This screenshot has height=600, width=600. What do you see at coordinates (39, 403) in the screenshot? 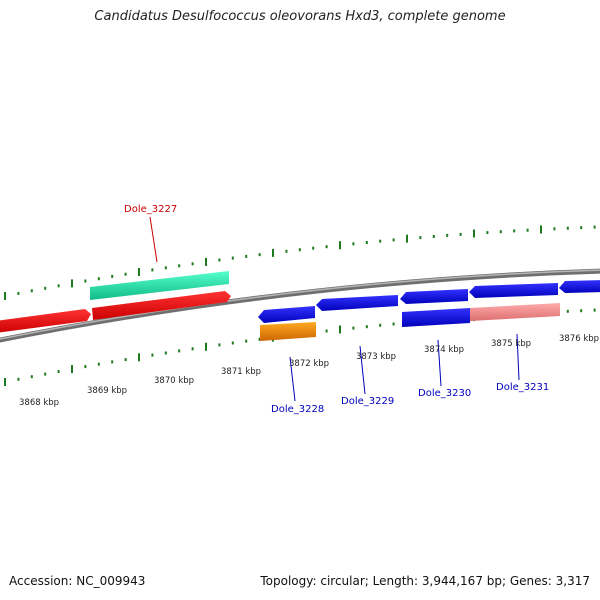
I see `scale-label: 3868 kbp` at bounding box center [39, 403].